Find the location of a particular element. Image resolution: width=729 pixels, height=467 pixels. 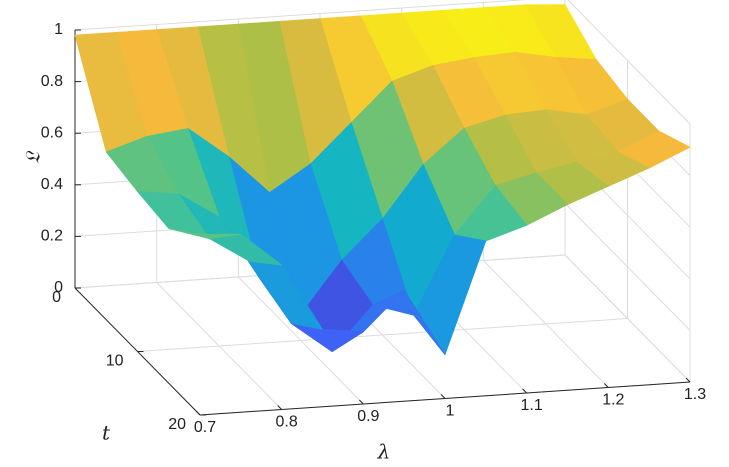

x-tick-label: 1 is located at coordinates (450, 411).